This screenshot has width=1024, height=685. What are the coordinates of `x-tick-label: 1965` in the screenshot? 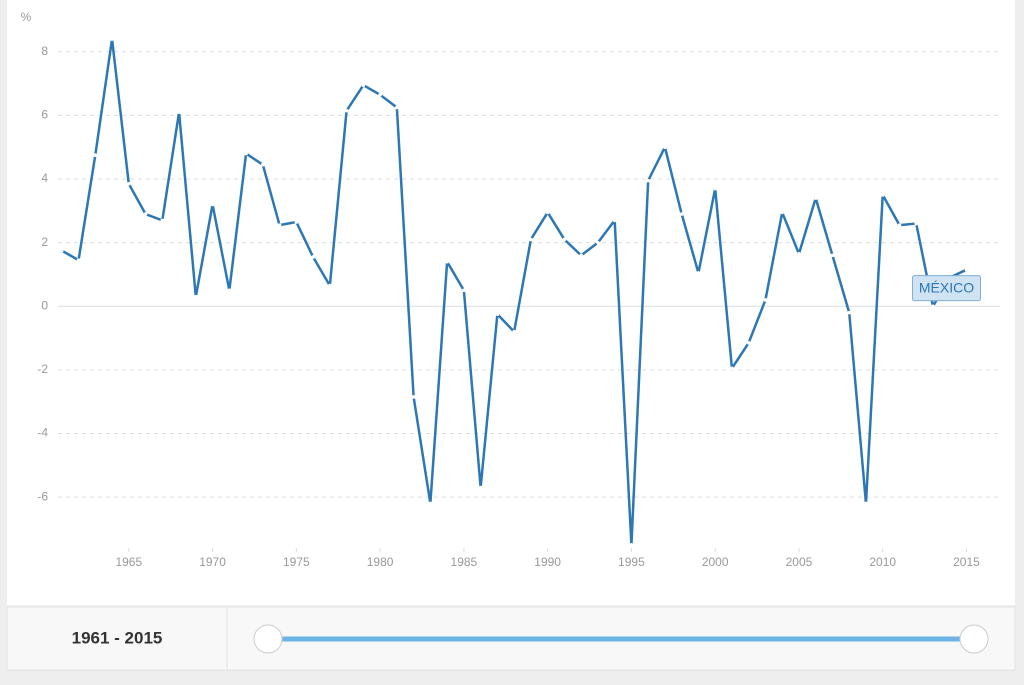 It's located at (128, 562).